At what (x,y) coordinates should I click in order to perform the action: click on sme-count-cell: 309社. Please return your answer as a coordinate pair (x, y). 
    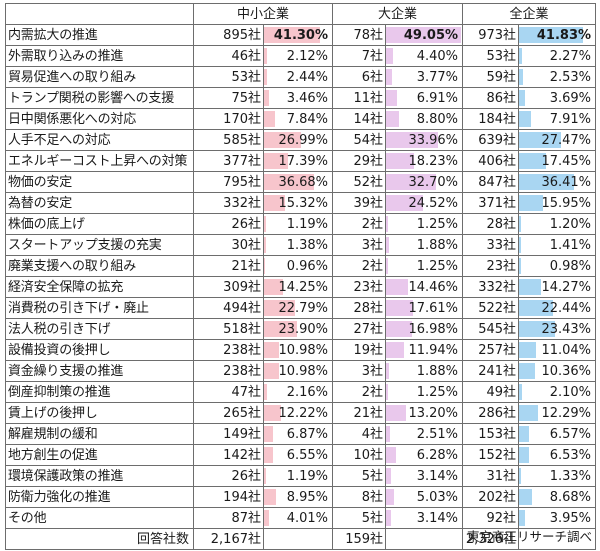
    Looking at the image, I should click on (228, 287).